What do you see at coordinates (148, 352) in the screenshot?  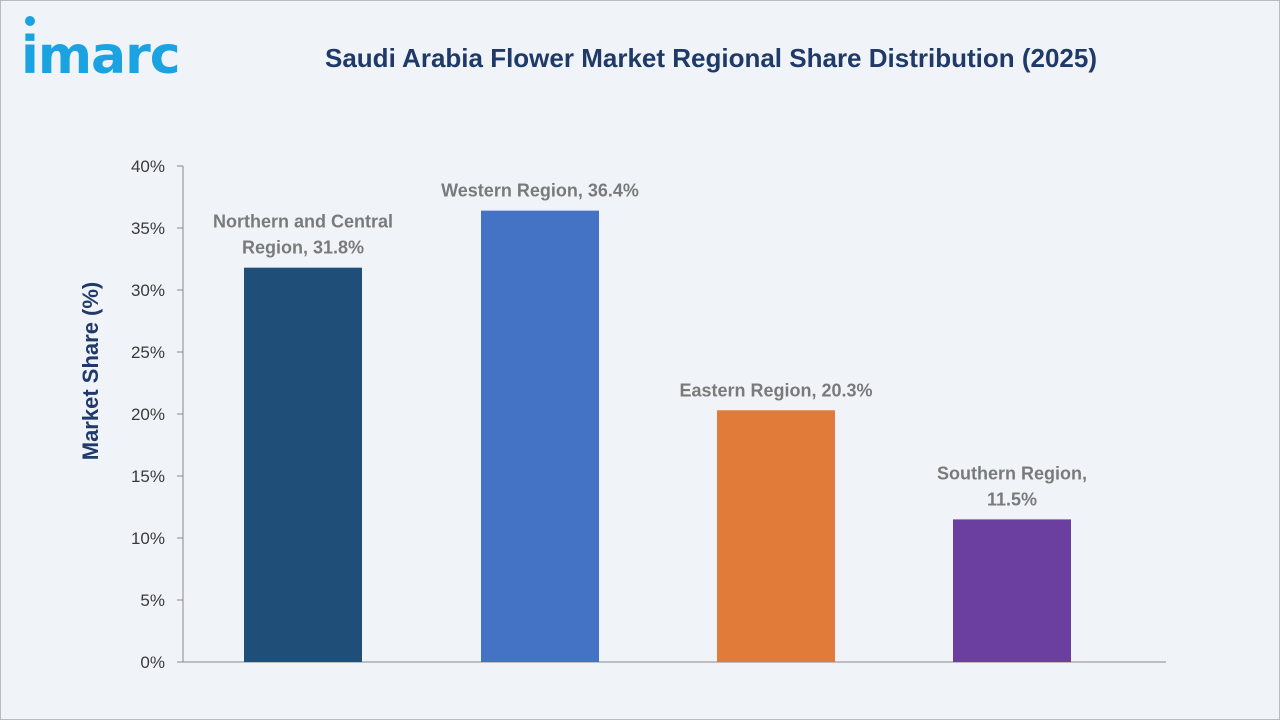 I see `y-tick-label: 25%` at bounding box center [148, 352].